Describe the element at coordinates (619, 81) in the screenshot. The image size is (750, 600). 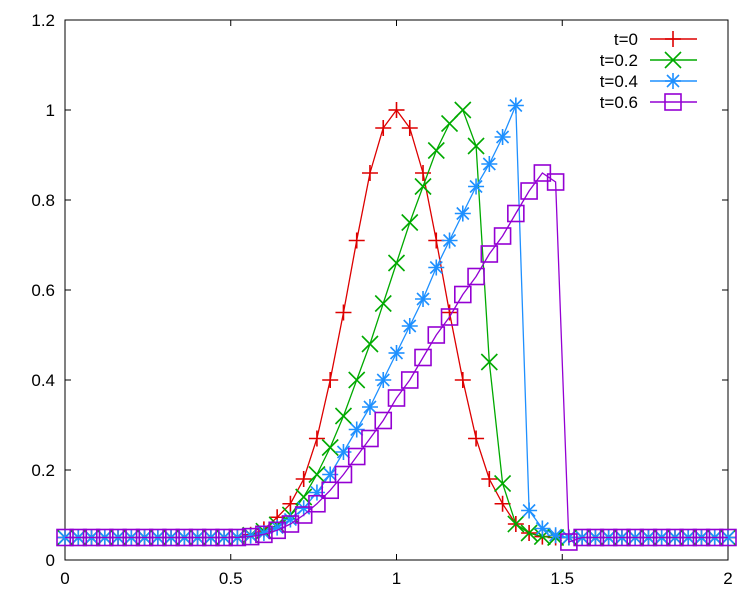
I see `legend-label: t=0.4` at that location.